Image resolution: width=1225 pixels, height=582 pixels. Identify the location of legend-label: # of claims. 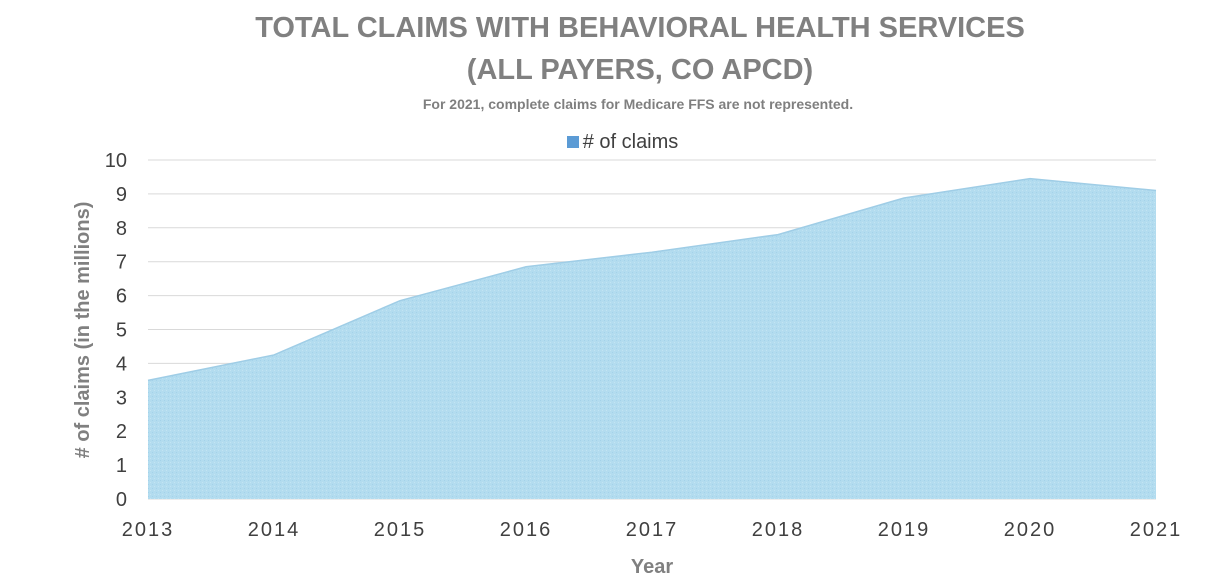
(630, 142).